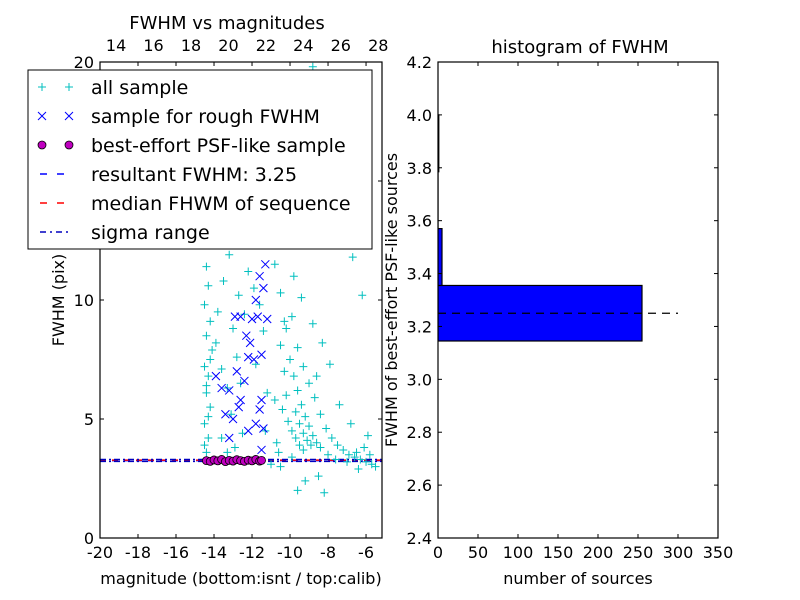 This screenshot has height=600, width=800. Describe the element at coordinates (240, 578) in the screenshot. I see `scatter-xlabel: magnitude (bottom:isnt / top:calib)` at that location.